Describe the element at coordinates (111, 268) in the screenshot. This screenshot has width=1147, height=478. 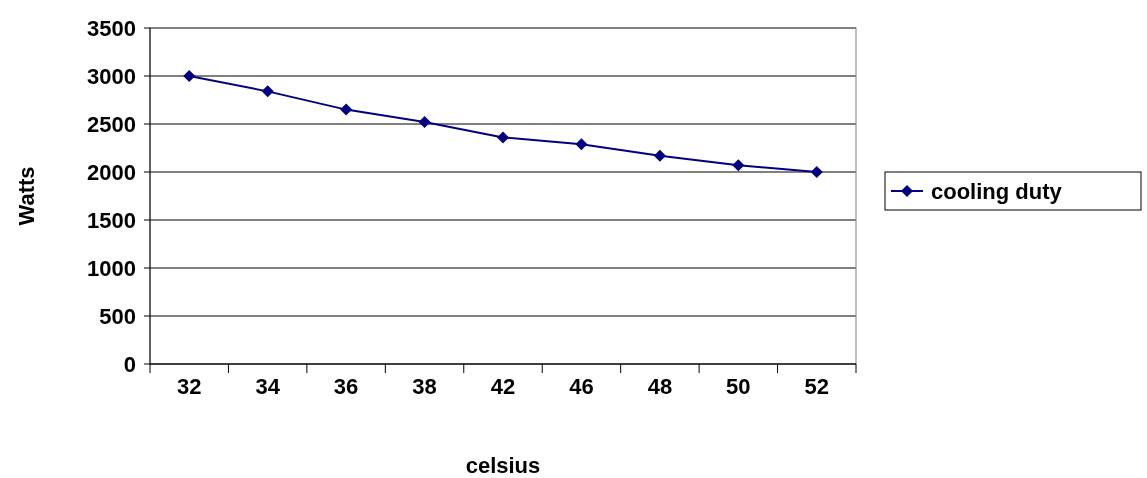
I see `y-tick-label: 1000` at that location.